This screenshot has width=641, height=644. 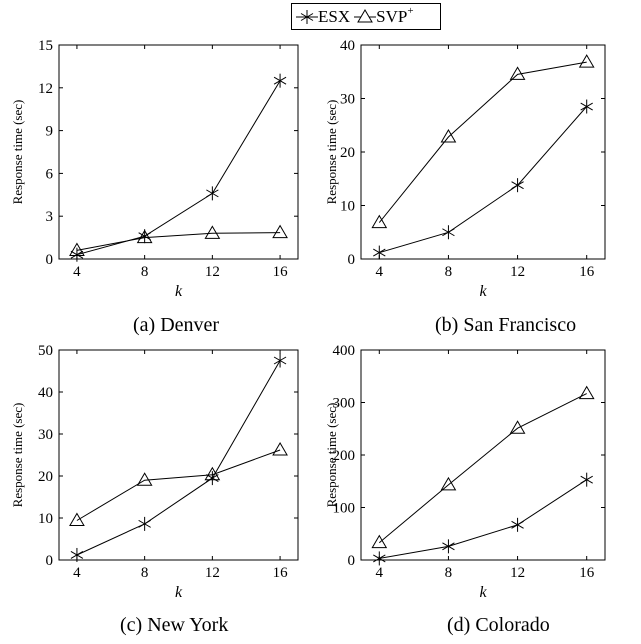 I want to click on legend-label-esx: ESX, so click(x=334, y=16).